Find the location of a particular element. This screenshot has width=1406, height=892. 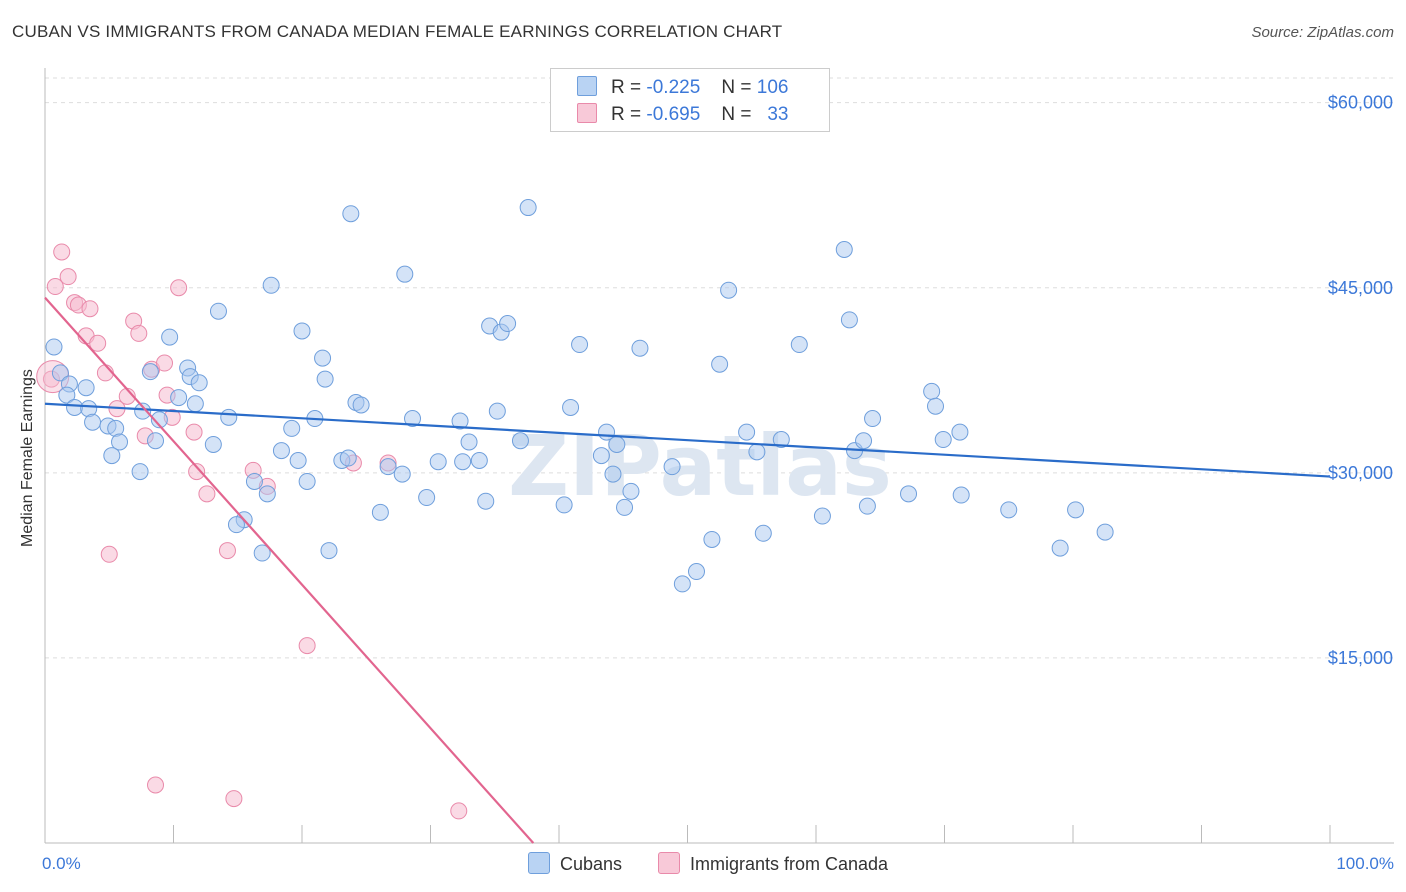

x-tick-label-max: 100.0% is located at coordinates (1365, 863).